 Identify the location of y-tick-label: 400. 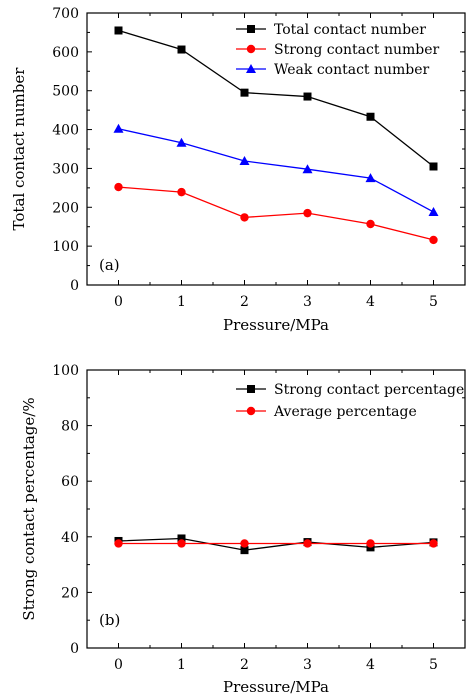
(65, 131).